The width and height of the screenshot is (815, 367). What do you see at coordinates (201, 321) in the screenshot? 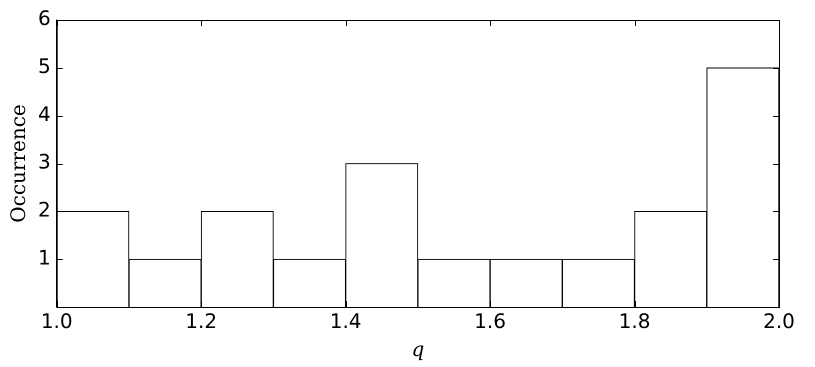
I see `x-tick-label: 1.2` at bounding box center [201, 321].